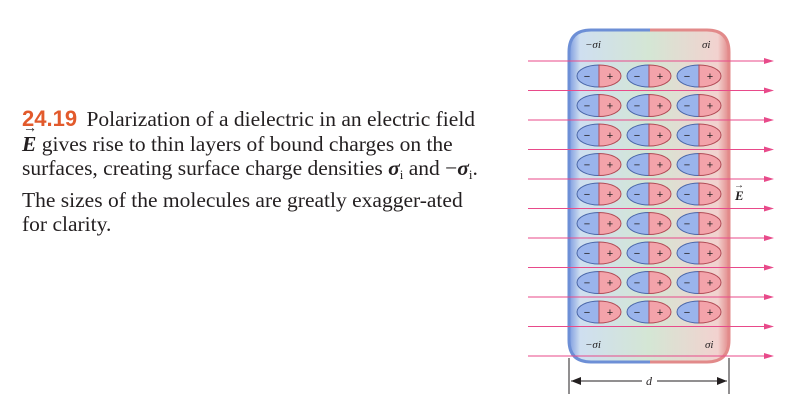 The height and width of the screenshot is (417, 803). Describe the element at coordinates (739, 195) in the screenshot. I see `field-label-e: E` at that location.